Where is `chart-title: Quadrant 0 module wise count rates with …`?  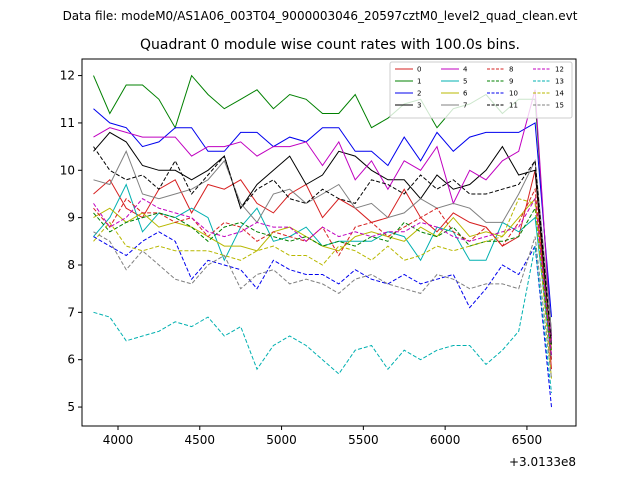
chart-title: Quadrant 0 module wise count rates with … is located at coordinates (330, 45).